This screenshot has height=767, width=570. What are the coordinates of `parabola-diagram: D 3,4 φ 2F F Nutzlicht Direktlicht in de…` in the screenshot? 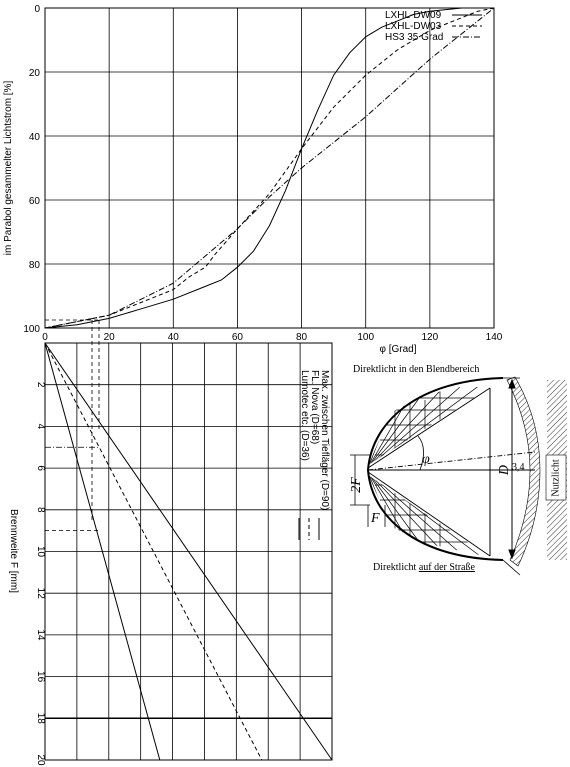 It's located at (458, 470).